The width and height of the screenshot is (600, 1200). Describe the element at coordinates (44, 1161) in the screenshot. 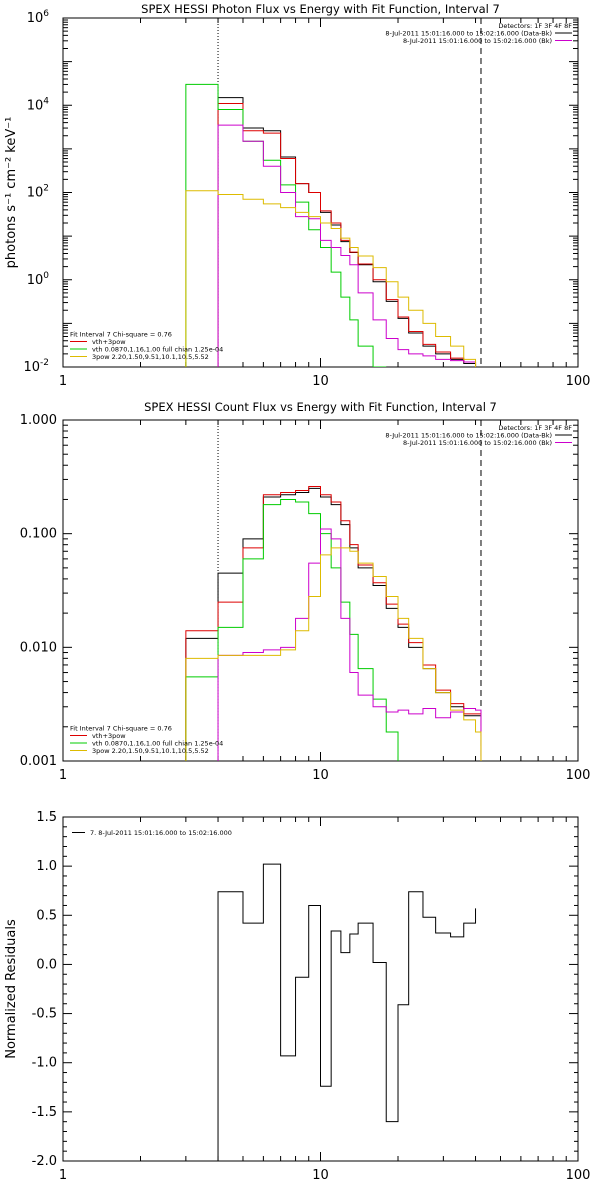

I see `y-tick-label: -2.0` at that location.